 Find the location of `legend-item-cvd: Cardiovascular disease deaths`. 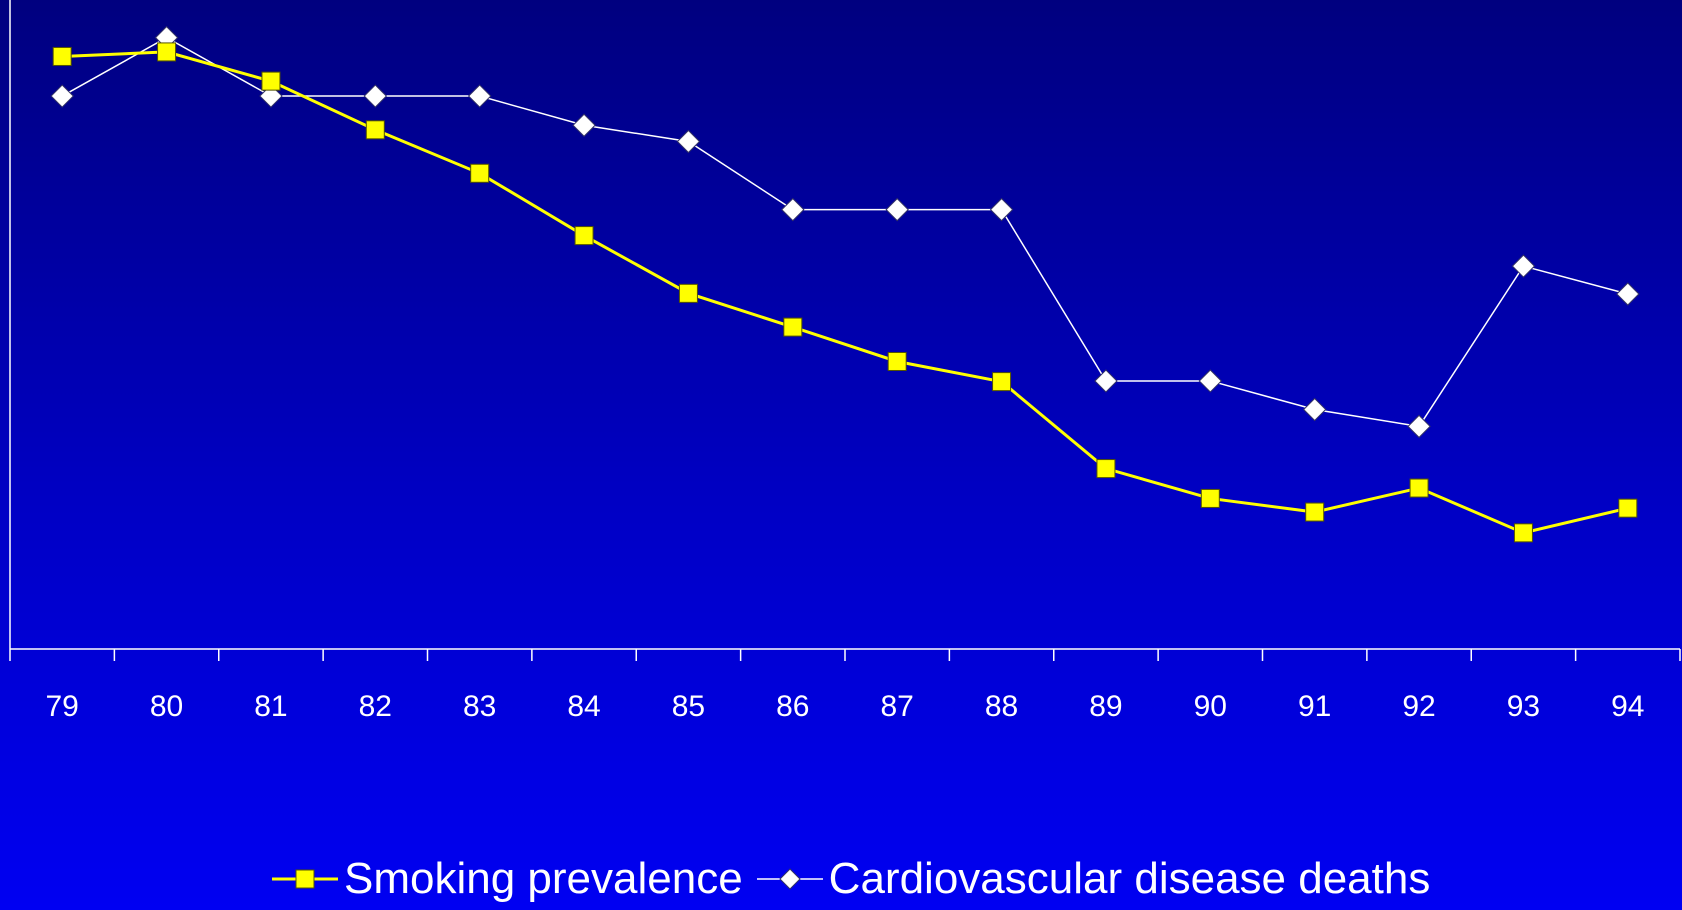

legend-item-cvd: Cardiovascular disease deaths is located at coordinates (1093, 879).